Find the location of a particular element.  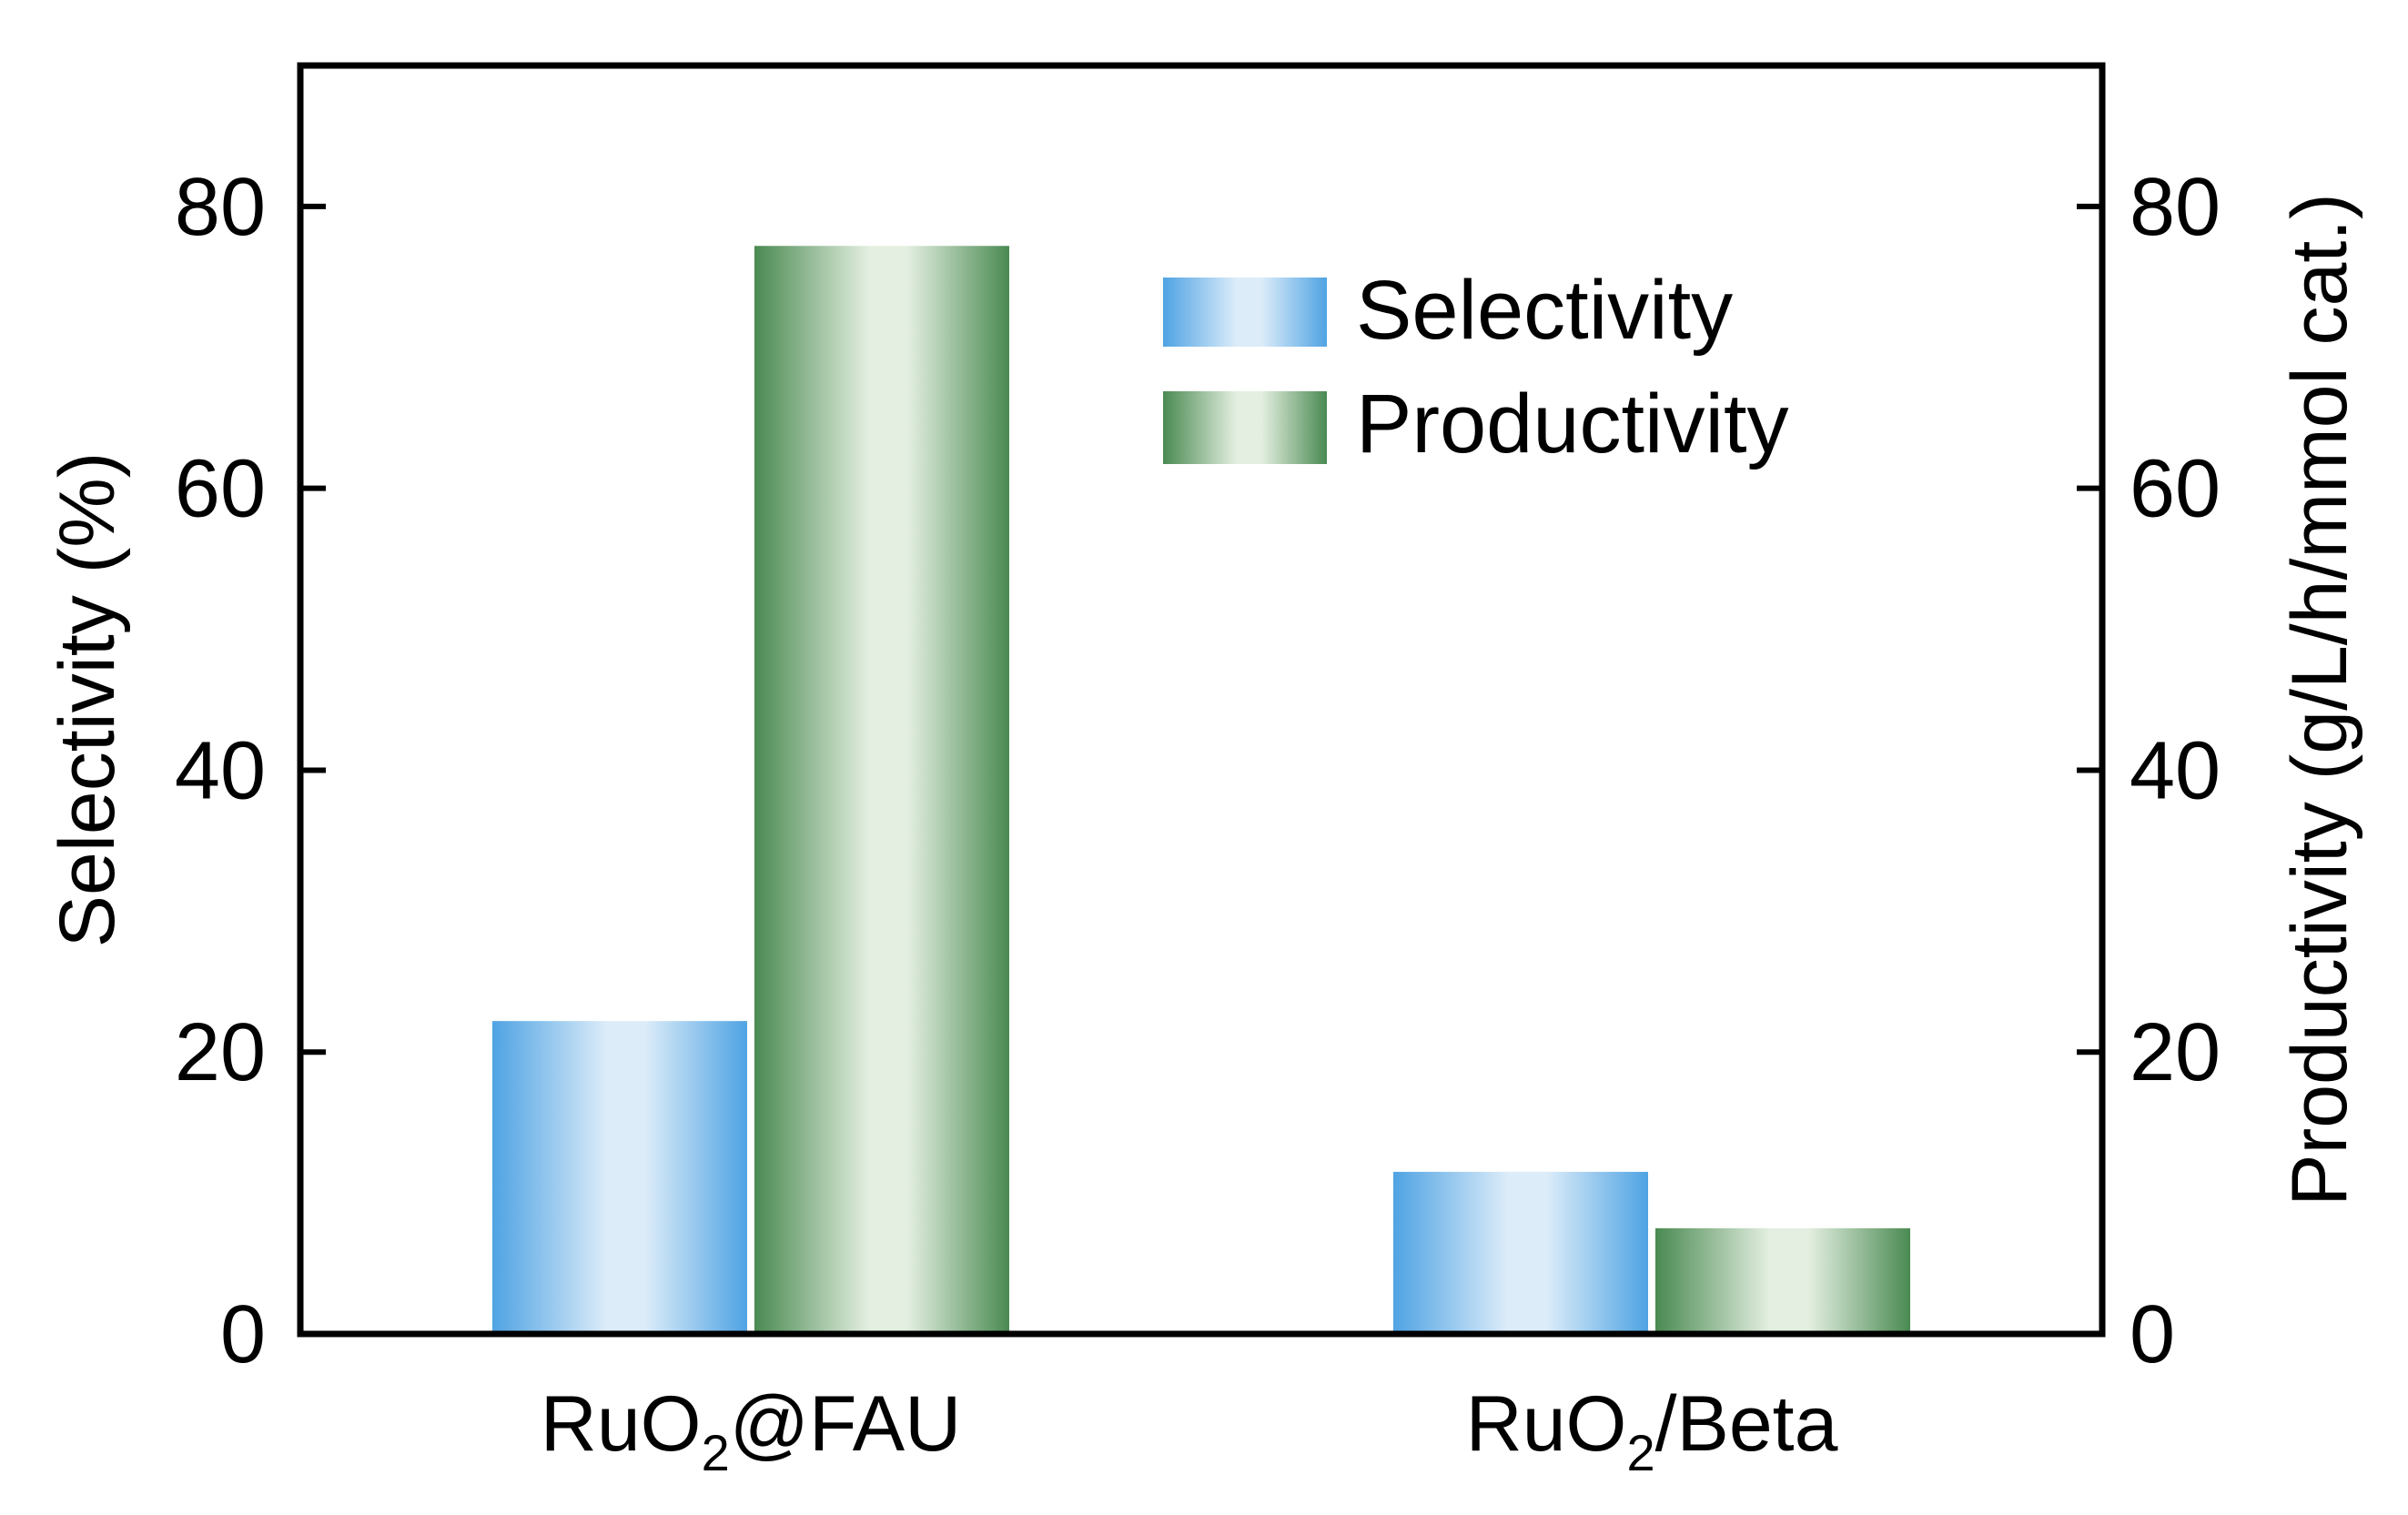

right-axis: 0 20 40 60 80 is located at coordinates (2149, 771).